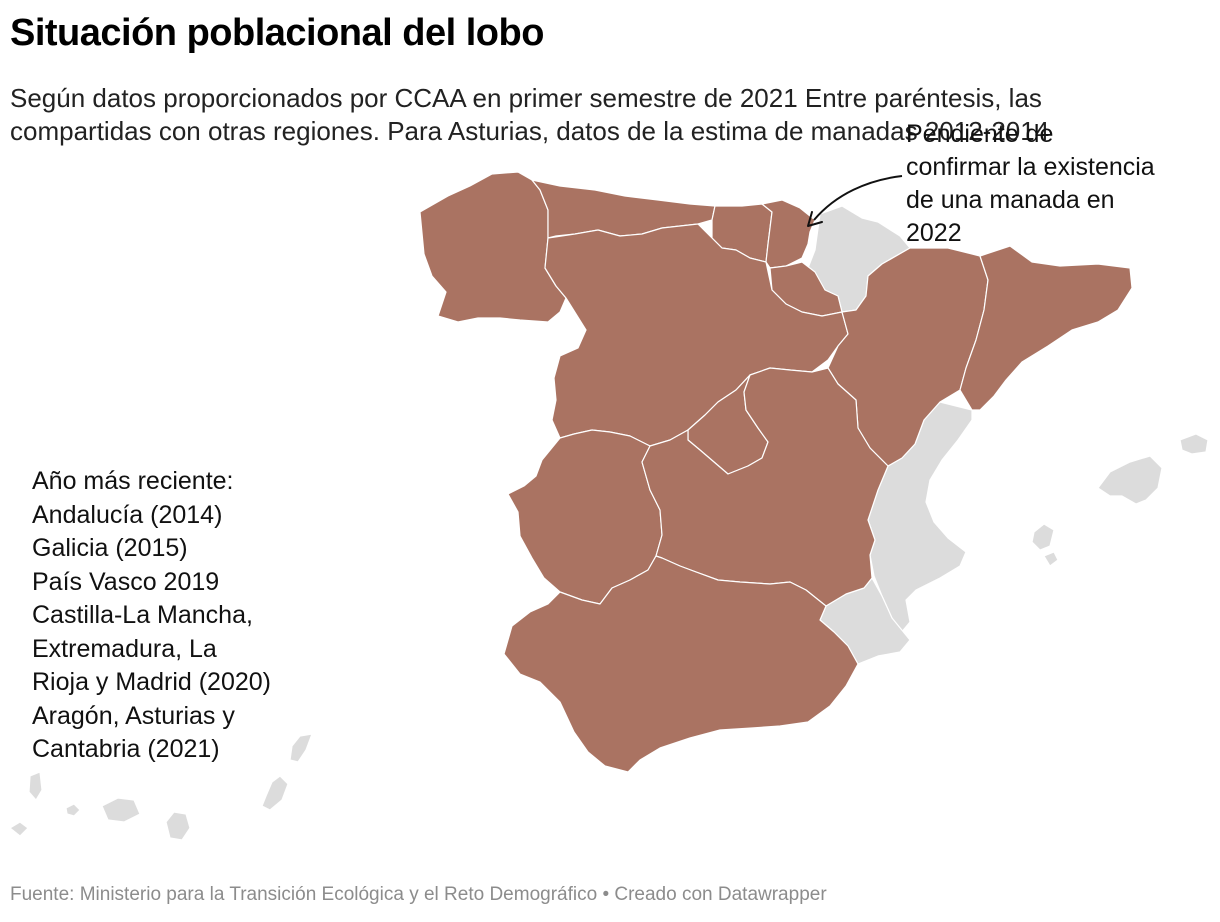  I want to click on region-menorca, so click(1194, 444).